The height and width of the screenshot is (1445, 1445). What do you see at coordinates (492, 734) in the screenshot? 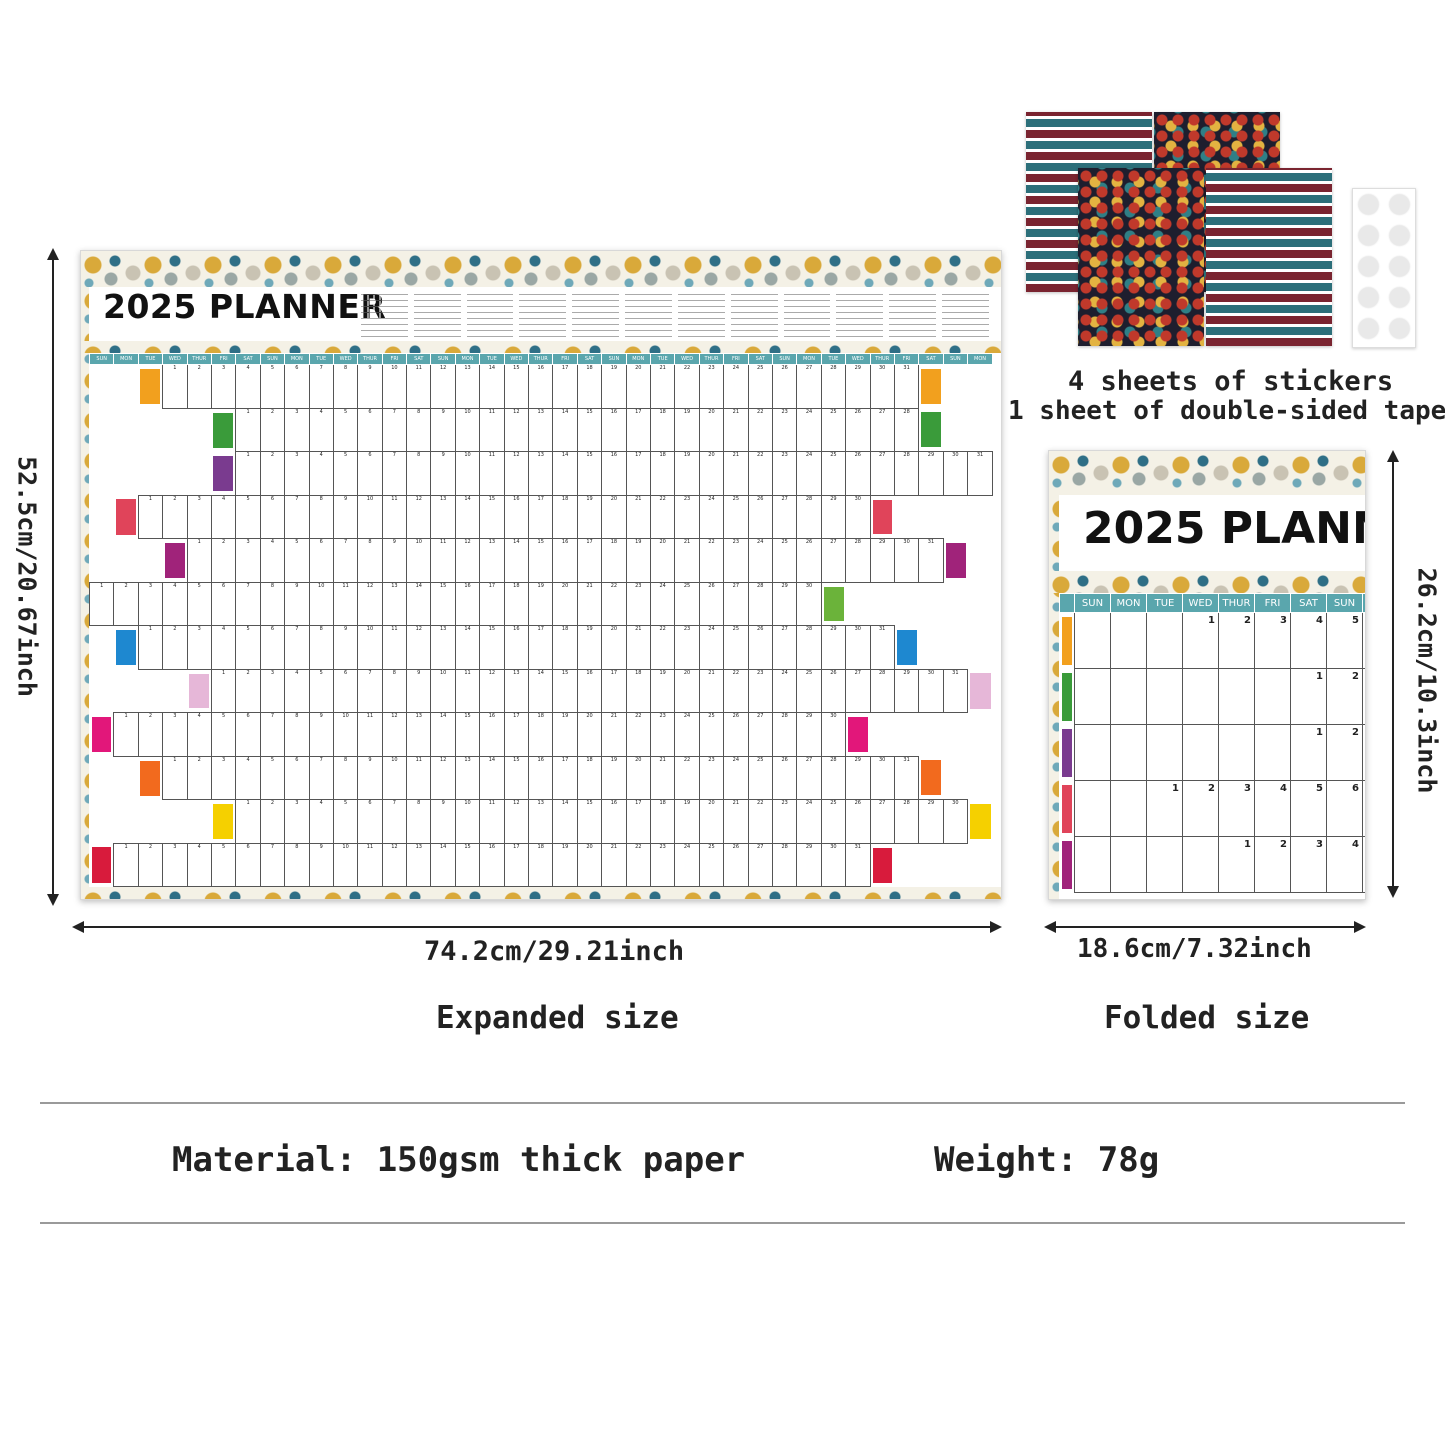
I see `day-cell: 16` at bounding box center [492, 734].